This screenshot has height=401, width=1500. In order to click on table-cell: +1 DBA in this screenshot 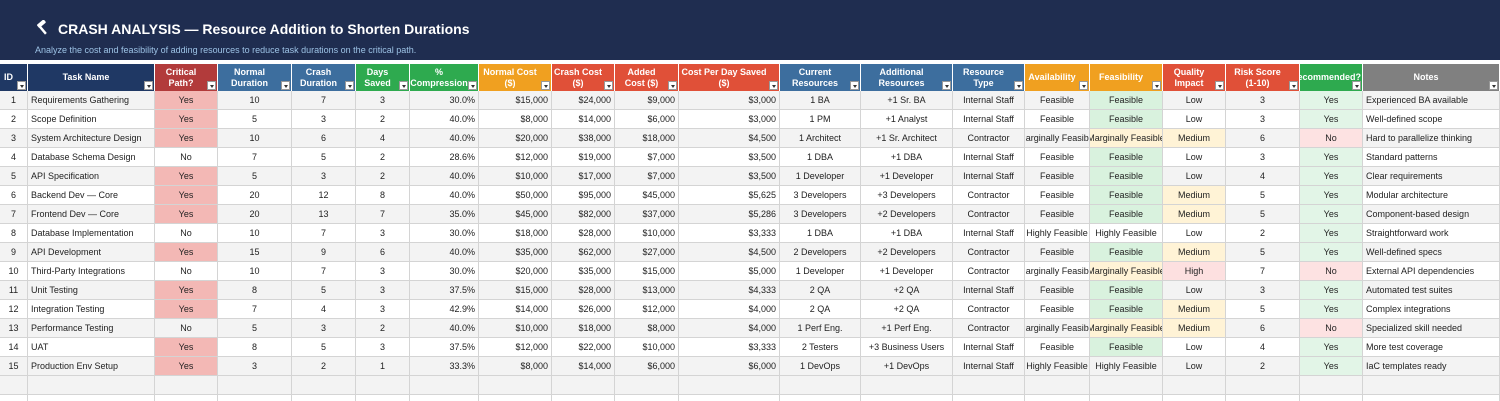, I will do `click(907, 157)`.